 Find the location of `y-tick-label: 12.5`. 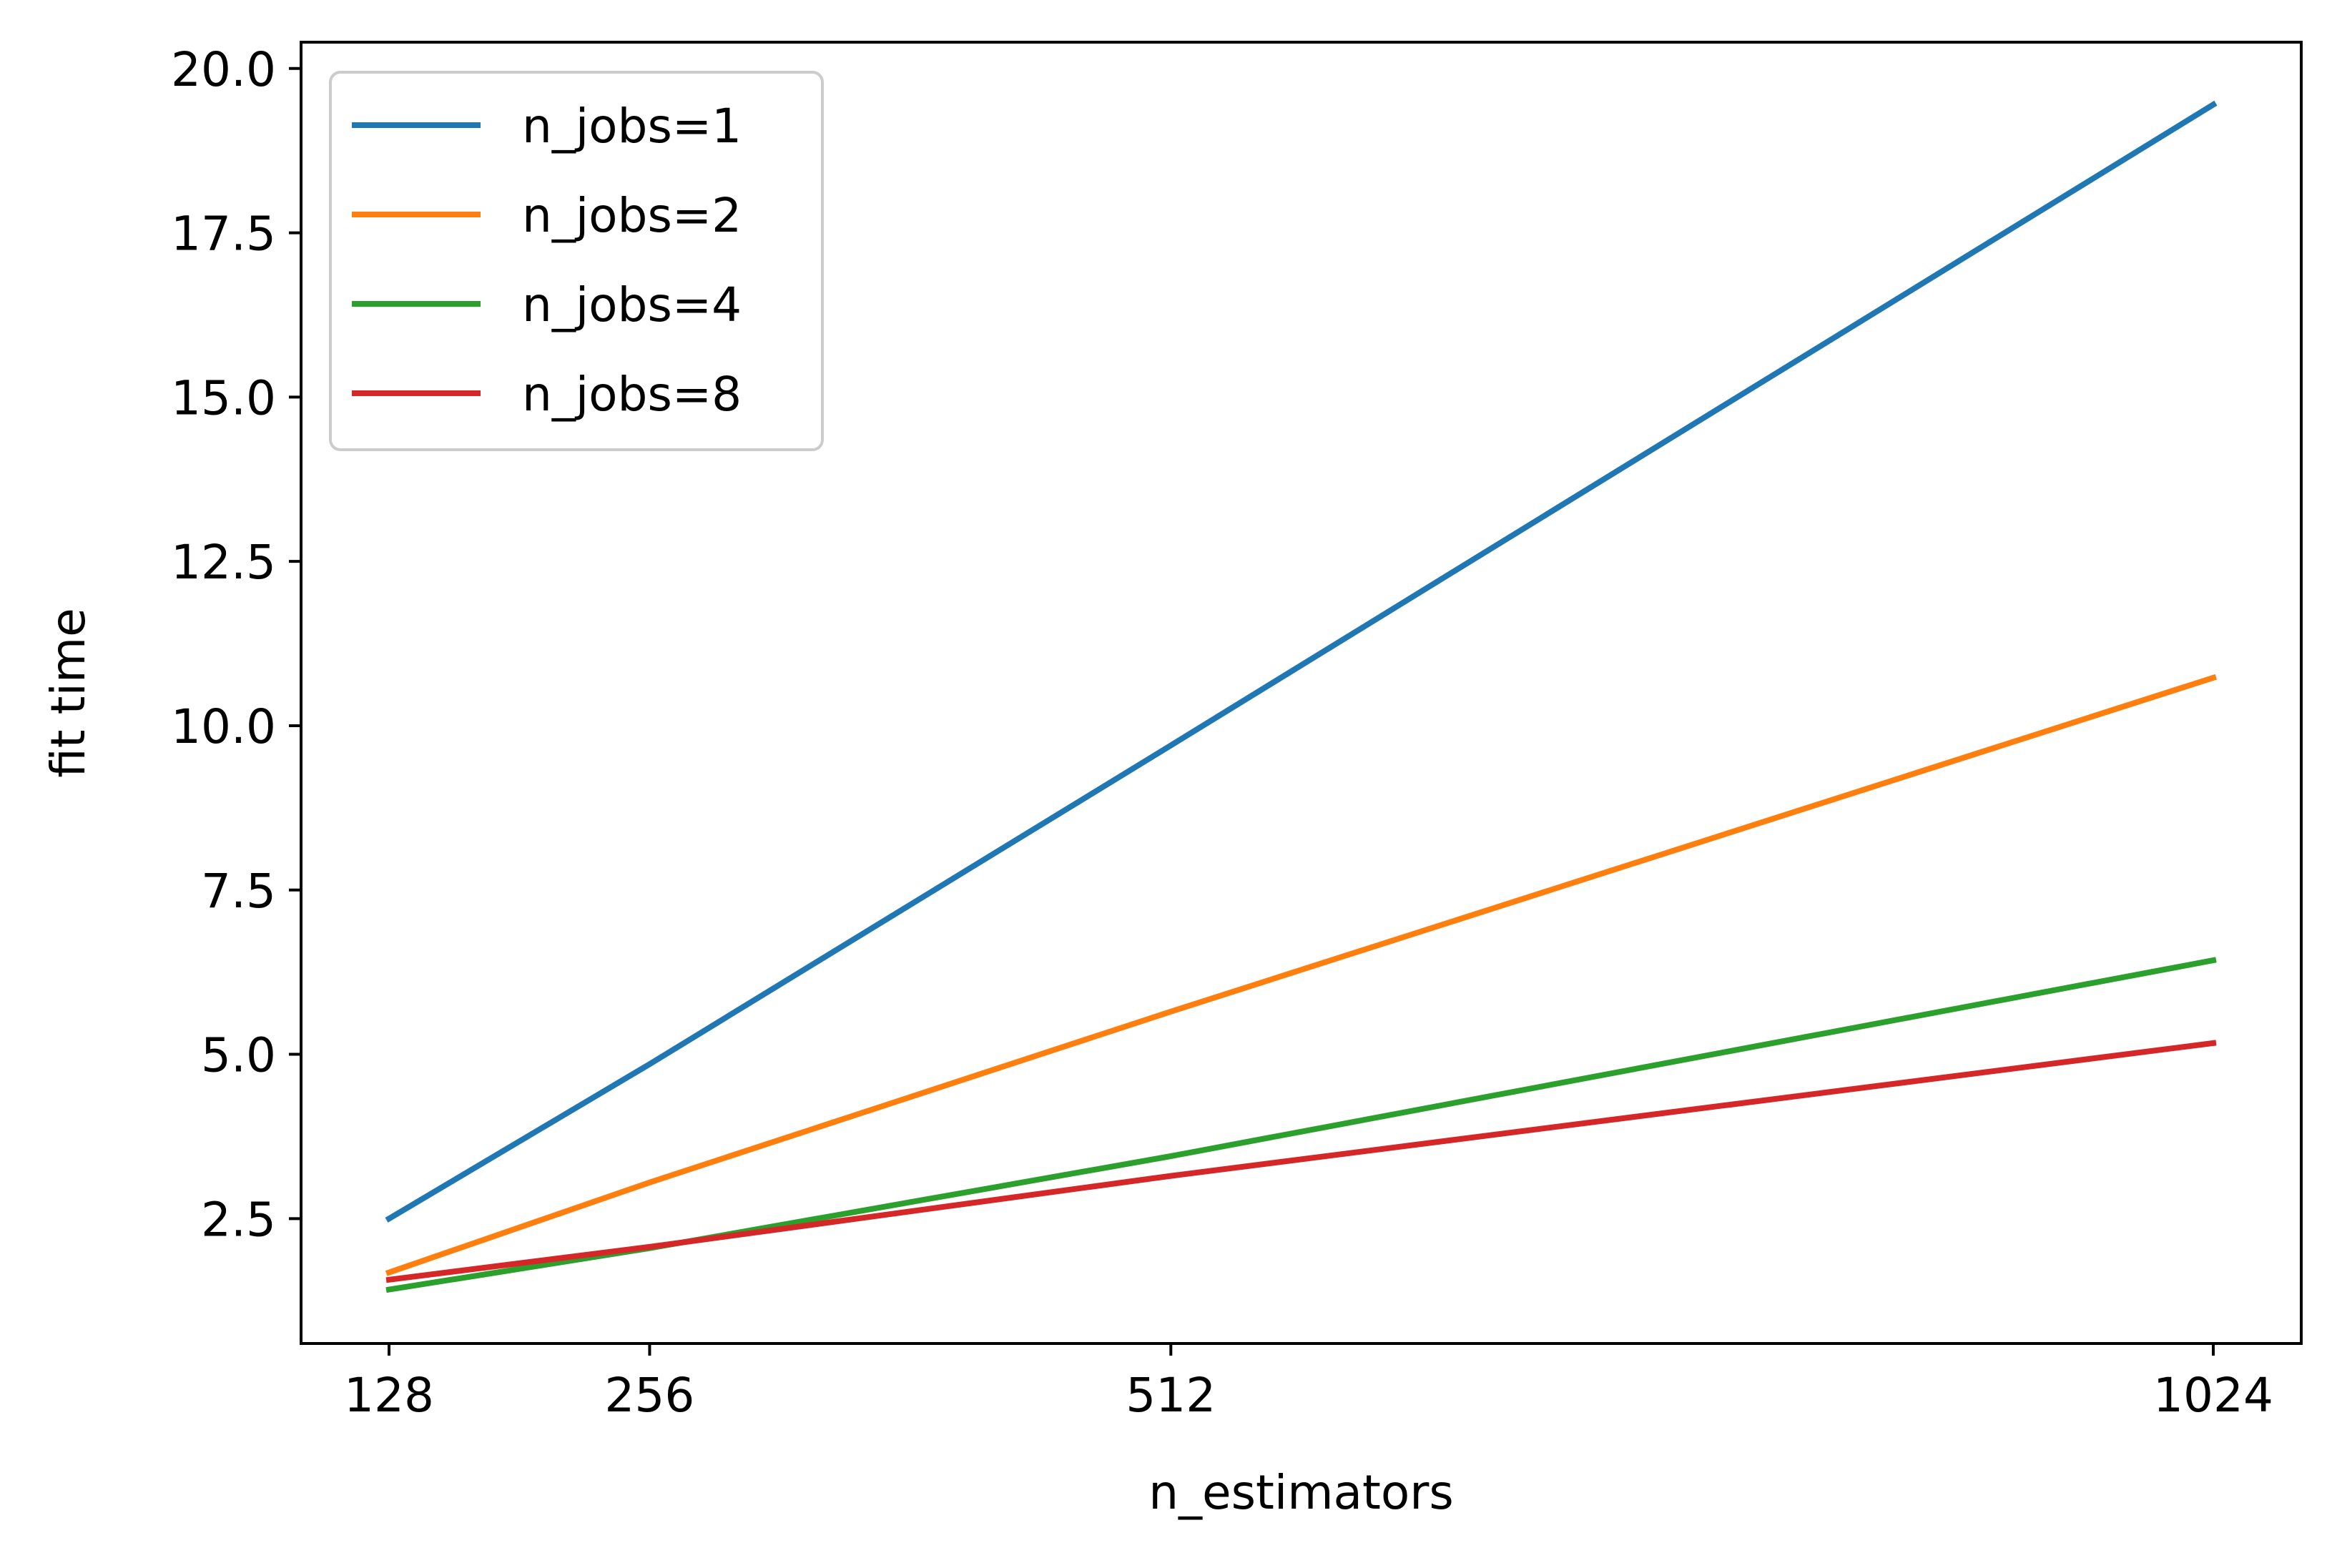

y-tick-label: 12.5 is located at coordinates (224, 562).